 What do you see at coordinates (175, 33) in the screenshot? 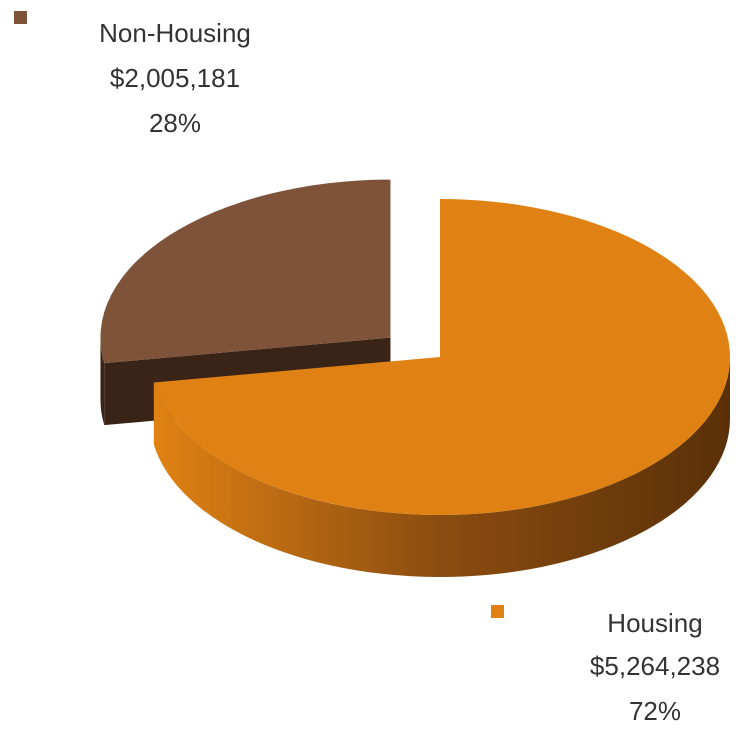
I see `label-name: Non-Housing` at bounding box center [175, 33].